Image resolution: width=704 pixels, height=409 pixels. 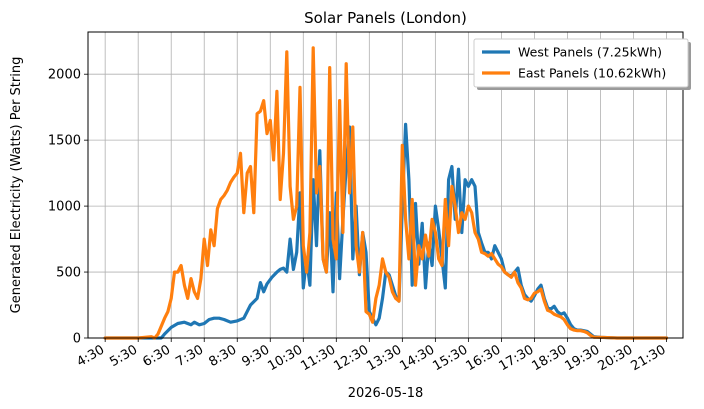 I want to click on y-tick-label: 0, so click(x=77, y=339).